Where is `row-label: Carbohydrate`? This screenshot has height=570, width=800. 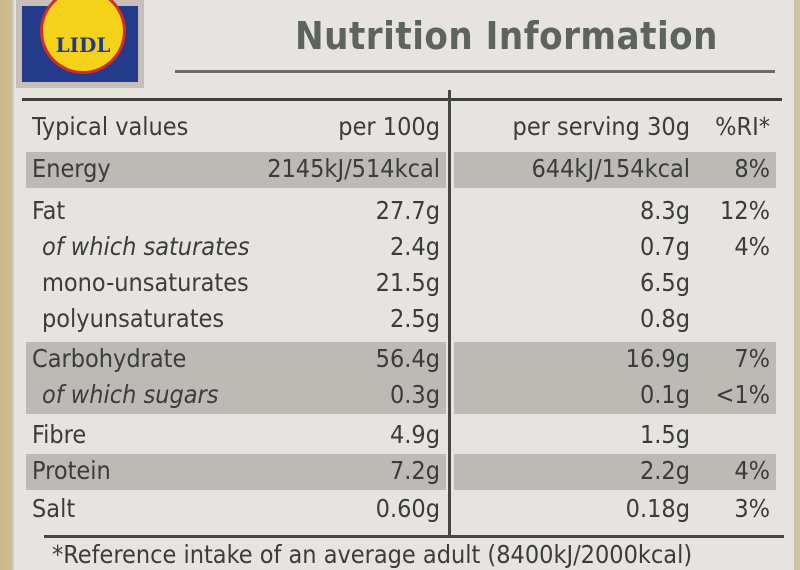
row-label: Carbohydrate is located at coordinates (109, 358).